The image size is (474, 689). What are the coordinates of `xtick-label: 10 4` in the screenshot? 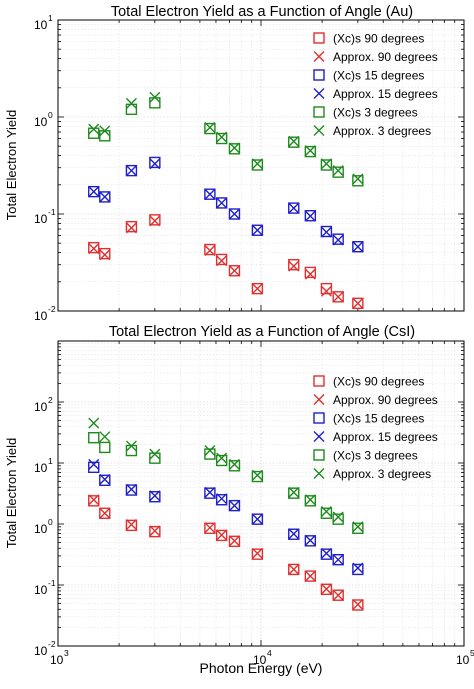 It's located at (262, 657).